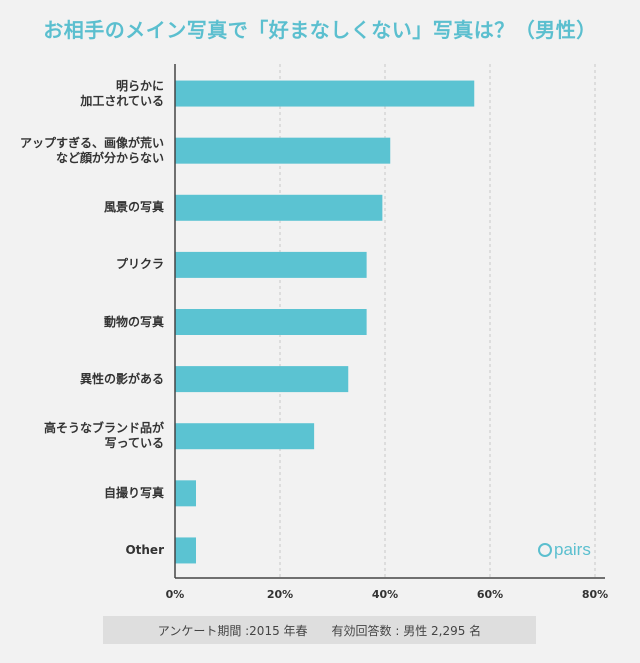  I want to click on category-label: アップすぎる、画像が荒い など顔が分からない, so click(91, 150).